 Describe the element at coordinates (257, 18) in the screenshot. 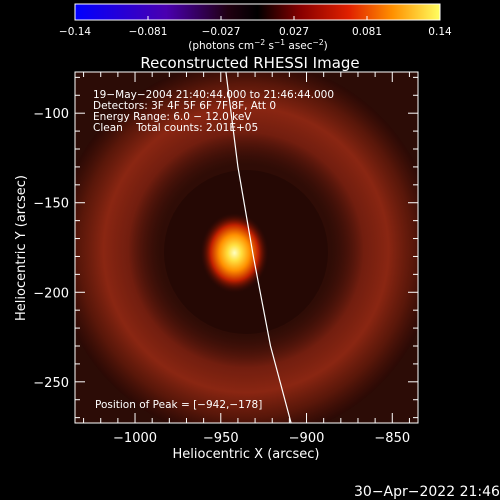

I see `colorbar-ticks` at that location.